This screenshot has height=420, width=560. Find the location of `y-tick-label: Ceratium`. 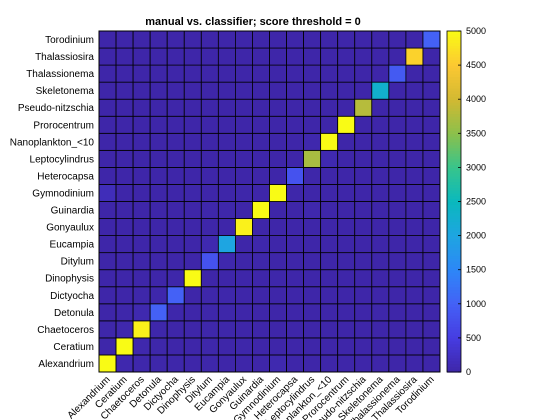

y-tick-label: Ceratium is located at coordinates (73, 347).